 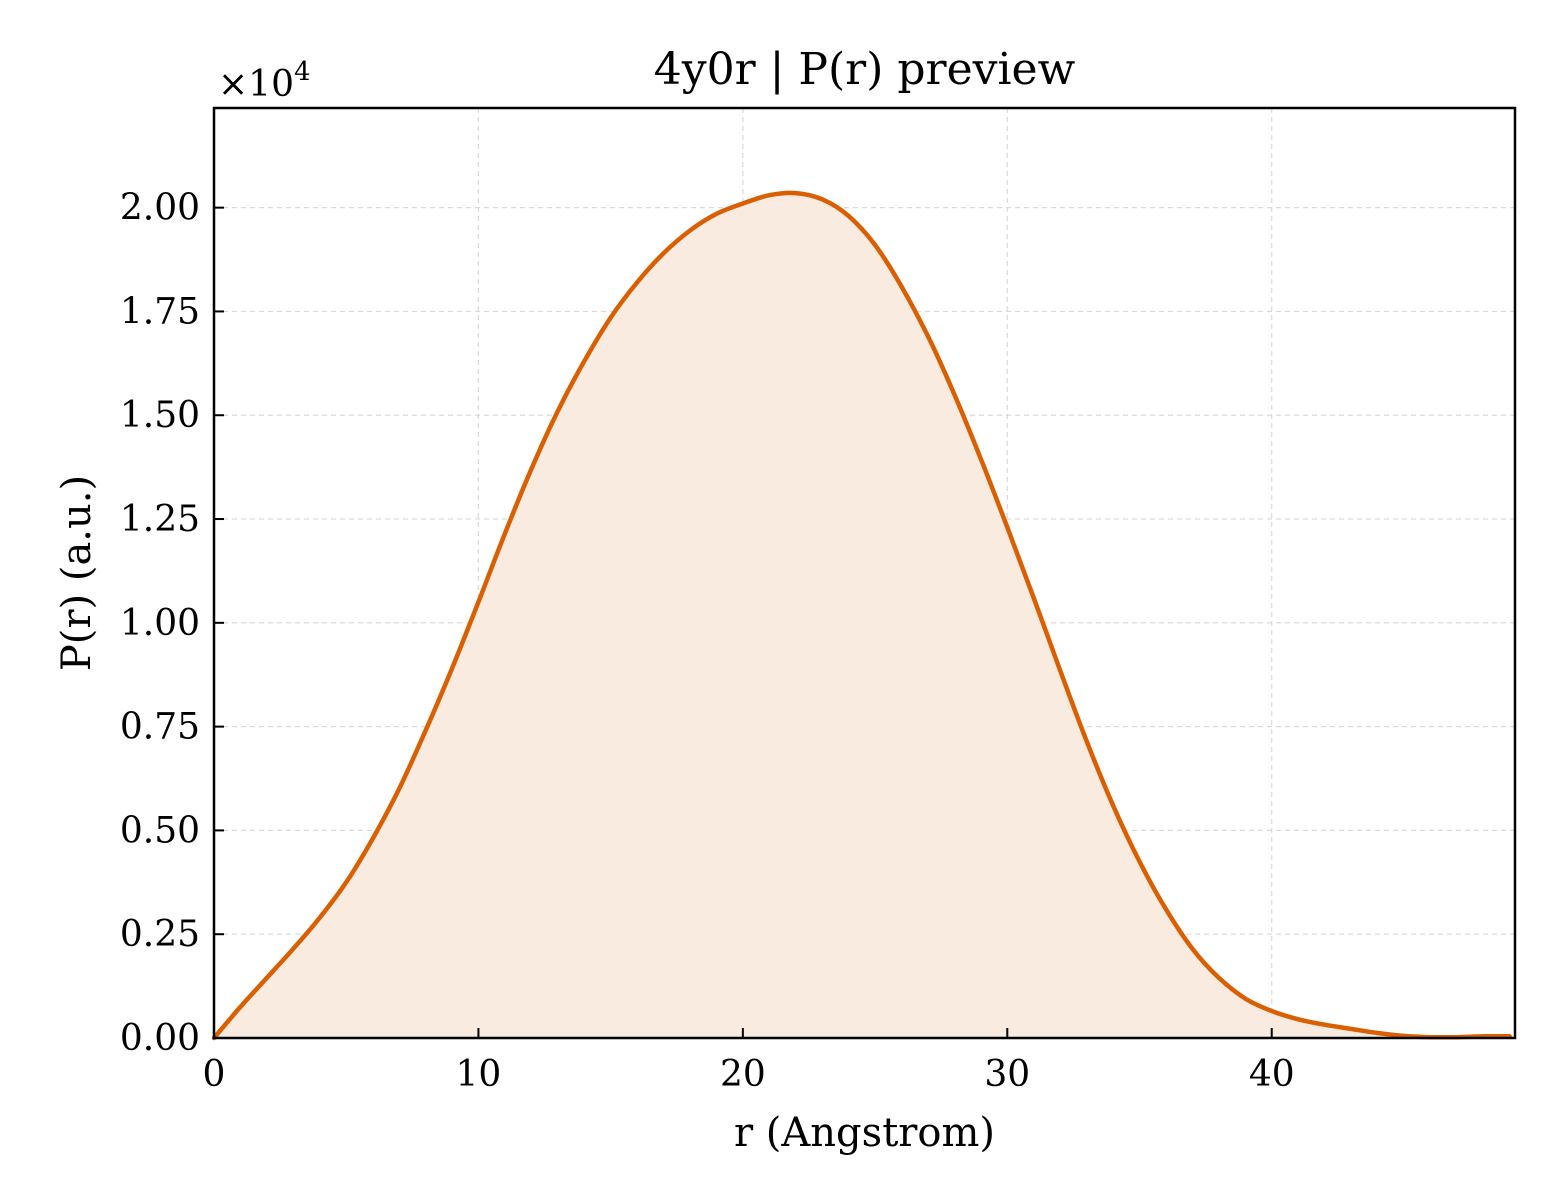 I want to click on y-tick-label: 1.50, so click(x=160, y=415).